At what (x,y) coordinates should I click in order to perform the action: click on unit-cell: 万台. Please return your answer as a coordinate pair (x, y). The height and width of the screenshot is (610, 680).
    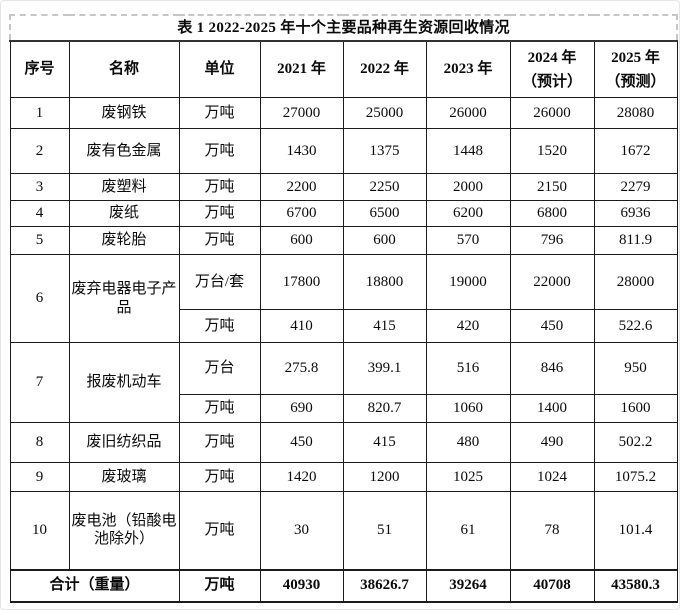
    Looking at the image, I should click on (219, 368).